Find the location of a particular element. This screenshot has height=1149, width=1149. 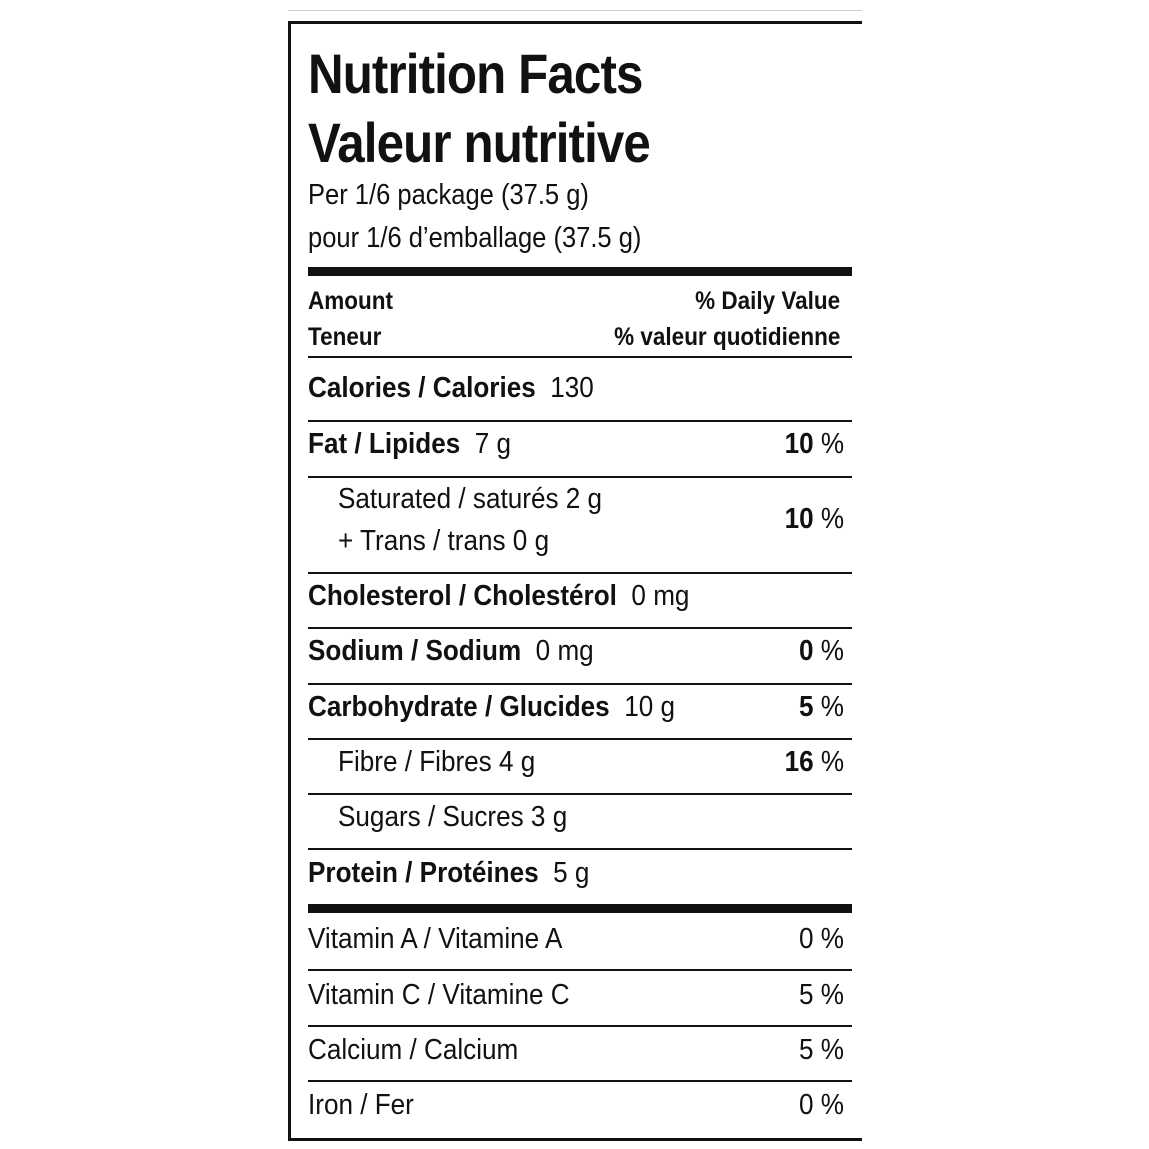

iron-label: Iron / Fer is located at coordinates (361, 1105).